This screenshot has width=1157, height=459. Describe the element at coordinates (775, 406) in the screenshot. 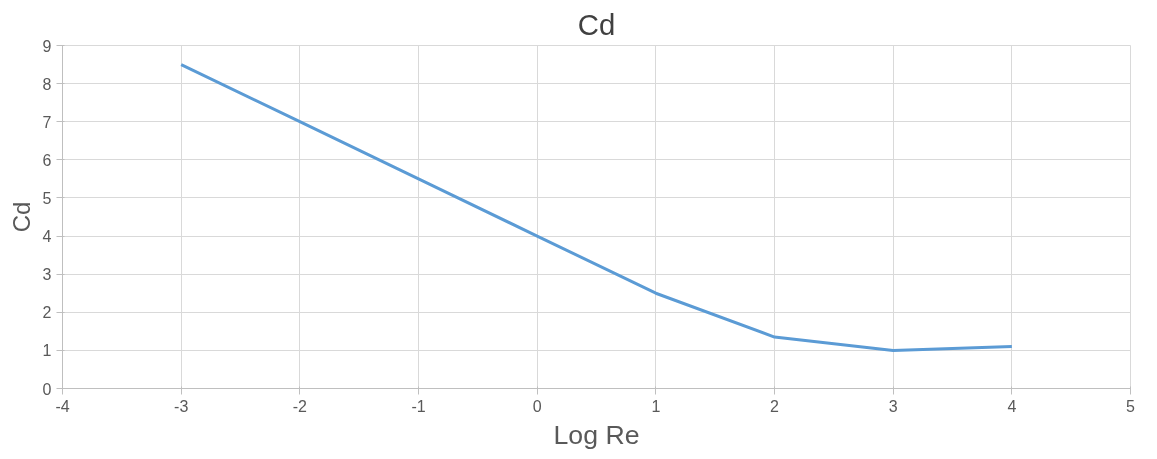

I see `x-tick-label: 2` at that location.